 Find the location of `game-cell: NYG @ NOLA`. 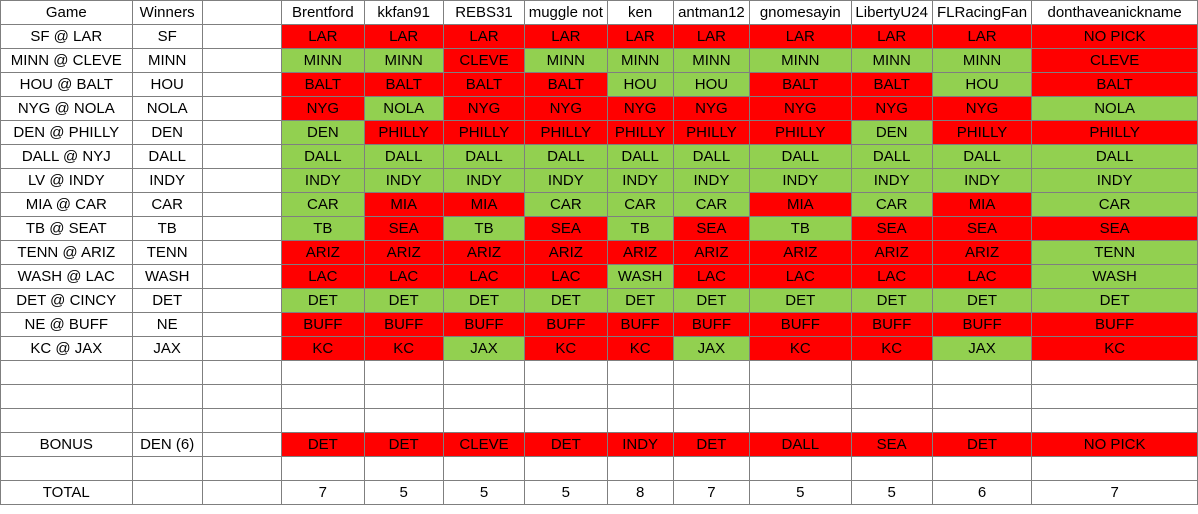

game-cell: NYG @ NOLA is located at coordinates (66, 108).